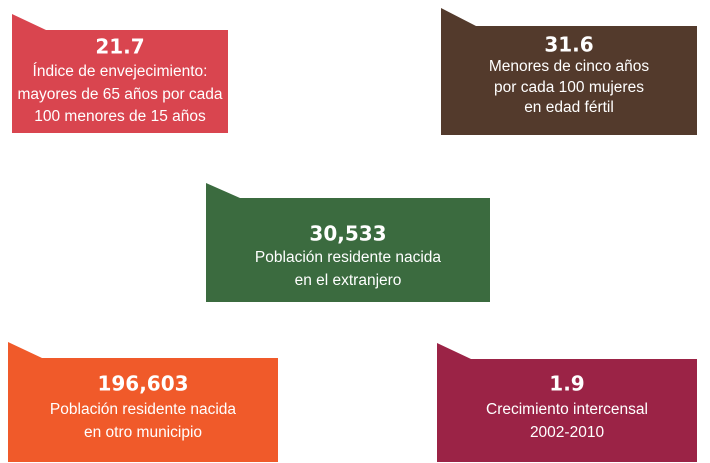 The height and width of the screenshot is (463, 710). Describe the element at coordinates (569, 66) in the screenshot. I see `card-label: Menores de cinco años` at that location.